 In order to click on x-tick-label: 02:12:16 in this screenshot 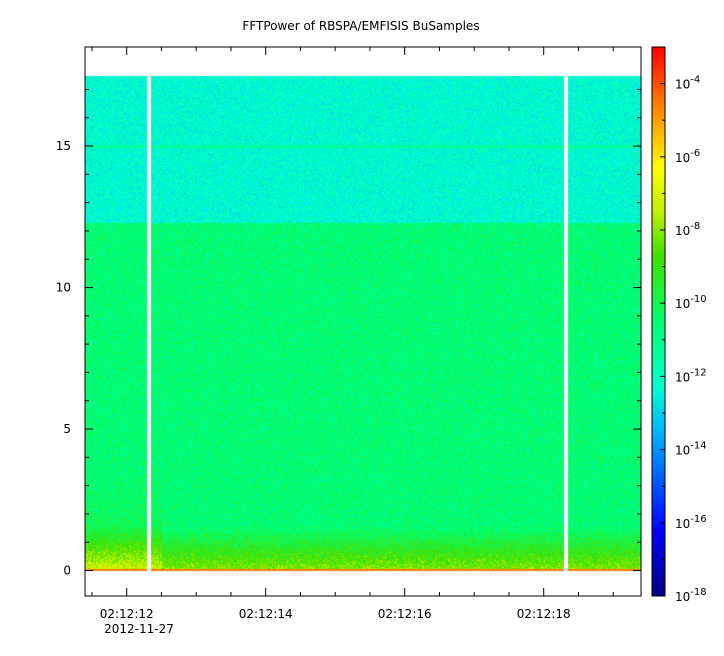, I will do `click(405, 614)`.